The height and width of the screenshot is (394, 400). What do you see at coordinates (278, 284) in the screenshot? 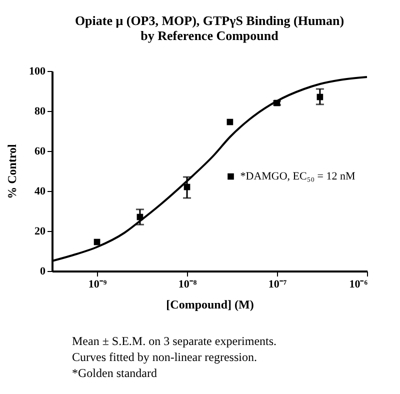
I see `x-tick-label: 10⁻⁷` at bounding box center [278, 284].